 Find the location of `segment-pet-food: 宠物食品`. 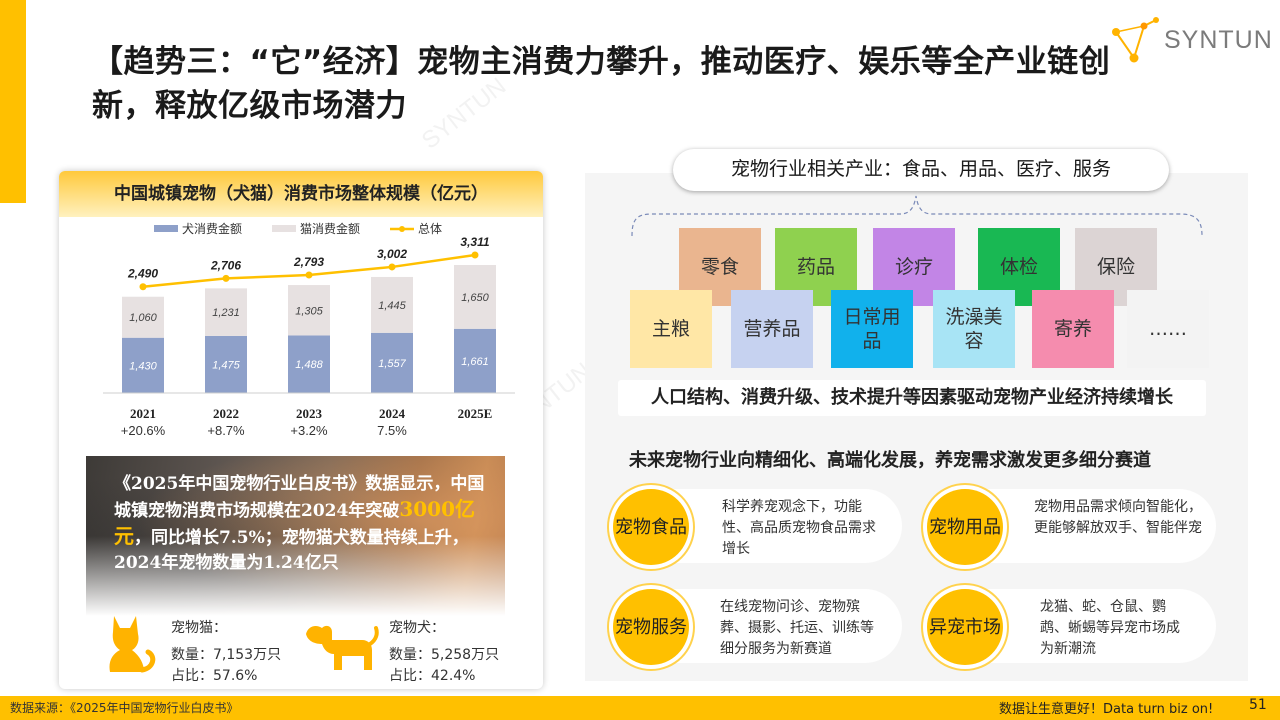

segment-pet-food: 宠物食品 is located at coordinates (651, 527).